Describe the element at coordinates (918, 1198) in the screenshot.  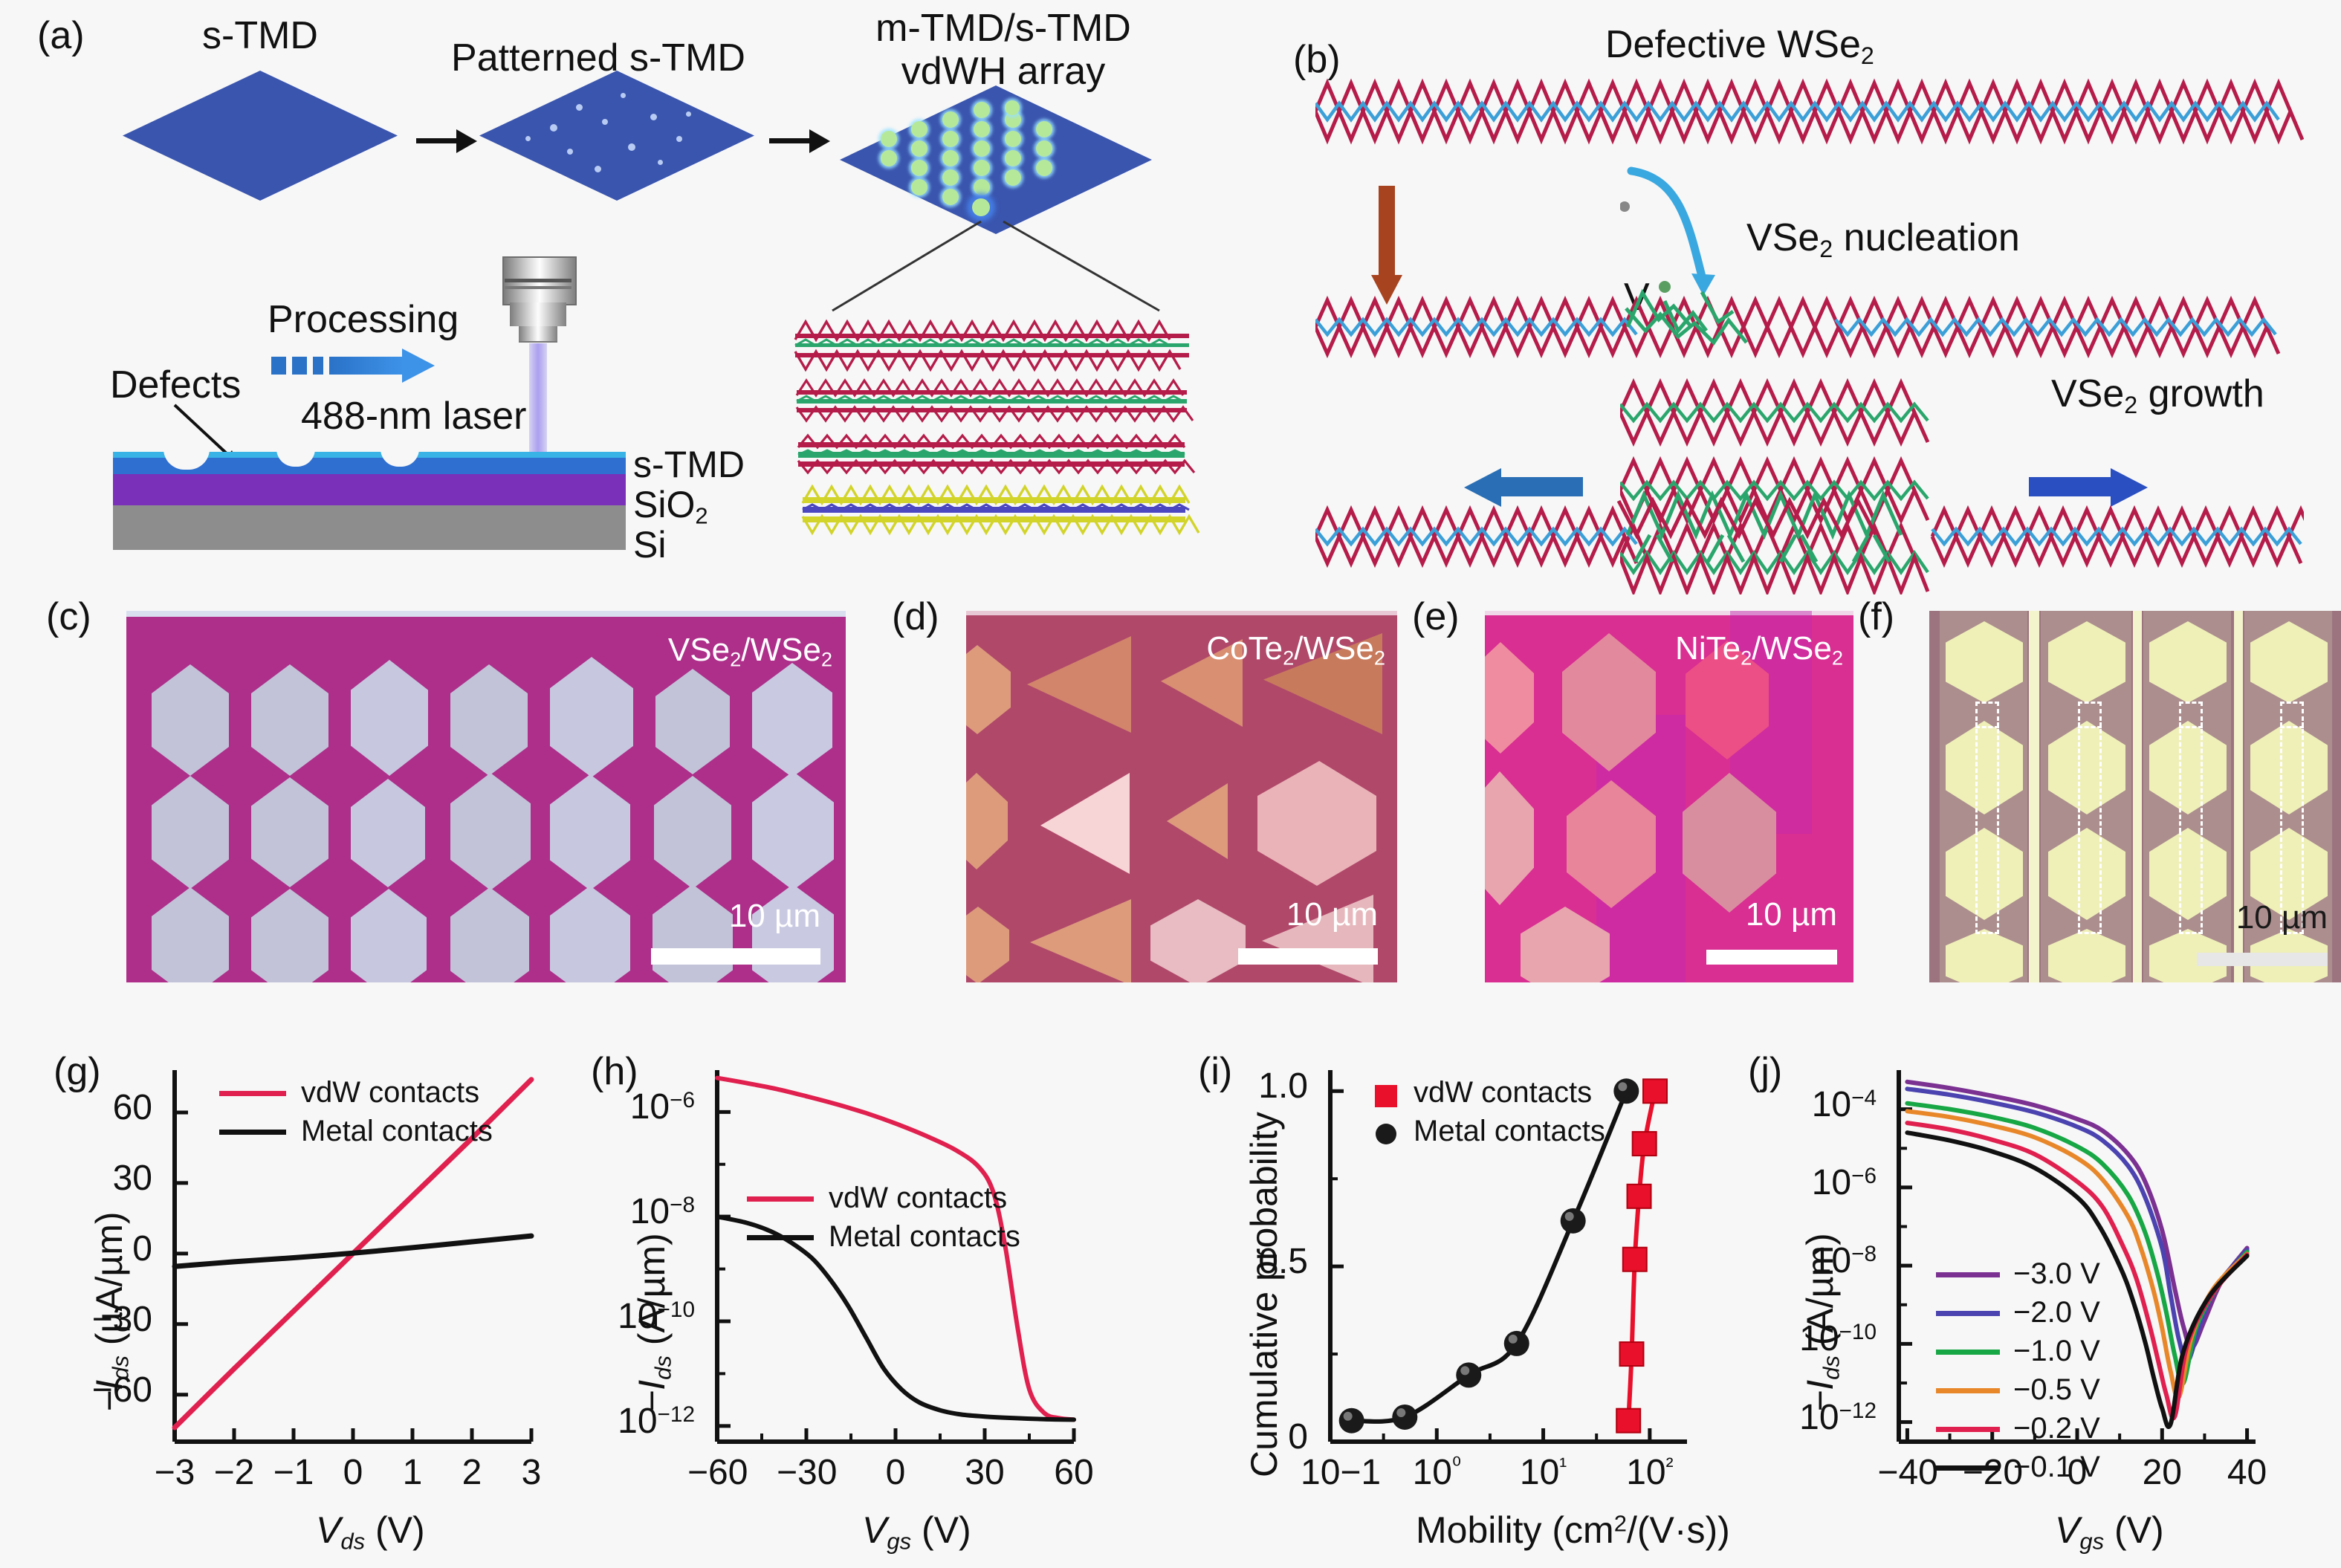
I see `legend-label-h-0: vdW contacts` at that location.